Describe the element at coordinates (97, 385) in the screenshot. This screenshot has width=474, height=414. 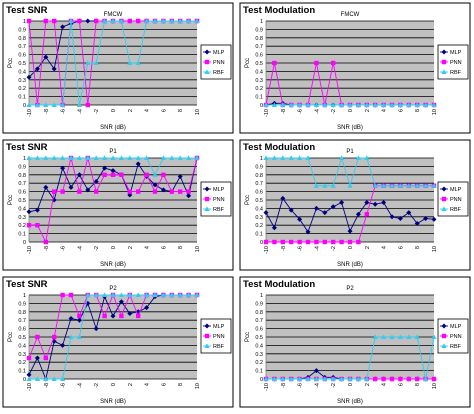
I see `x-tick-label: -2` at that location.